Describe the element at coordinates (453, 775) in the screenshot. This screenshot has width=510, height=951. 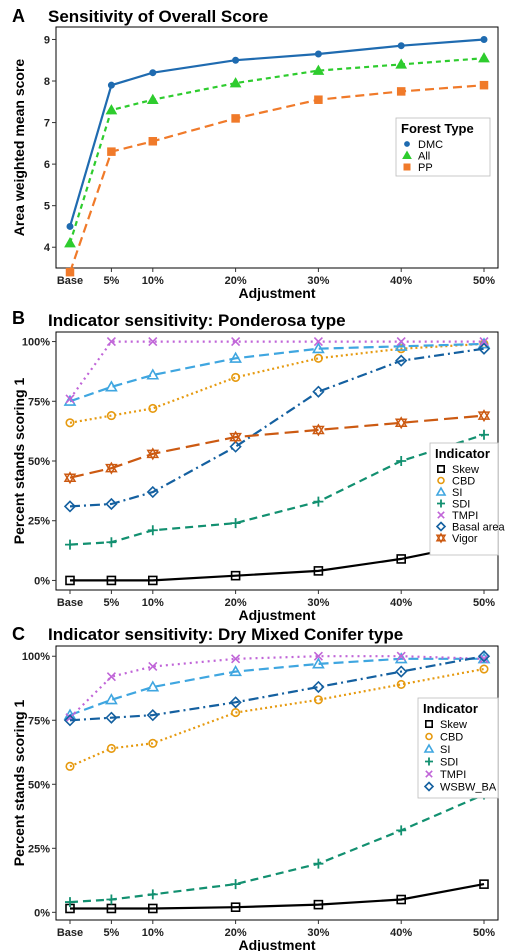
I see `legend-label-tmpi: TMPI` at that location.